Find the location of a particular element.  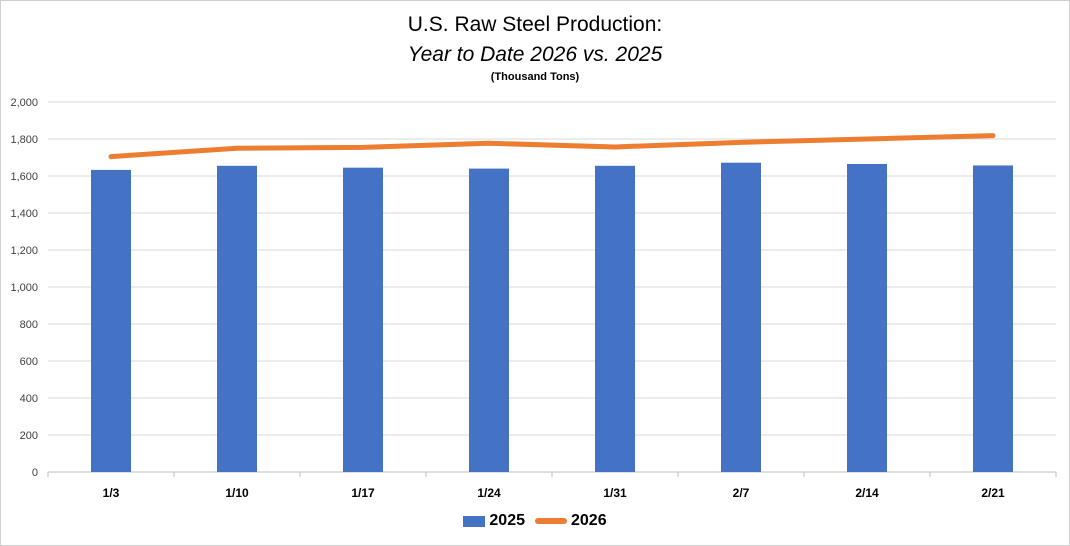

x-tick-label: 2/21 is located at coordinates (993, 493).